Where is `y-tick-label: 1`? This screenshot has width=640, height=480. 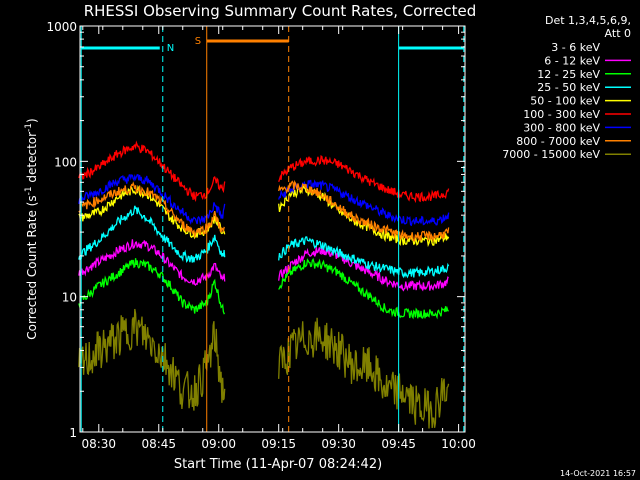
y-tick-label: 1 is located at coordinates (73, 433).